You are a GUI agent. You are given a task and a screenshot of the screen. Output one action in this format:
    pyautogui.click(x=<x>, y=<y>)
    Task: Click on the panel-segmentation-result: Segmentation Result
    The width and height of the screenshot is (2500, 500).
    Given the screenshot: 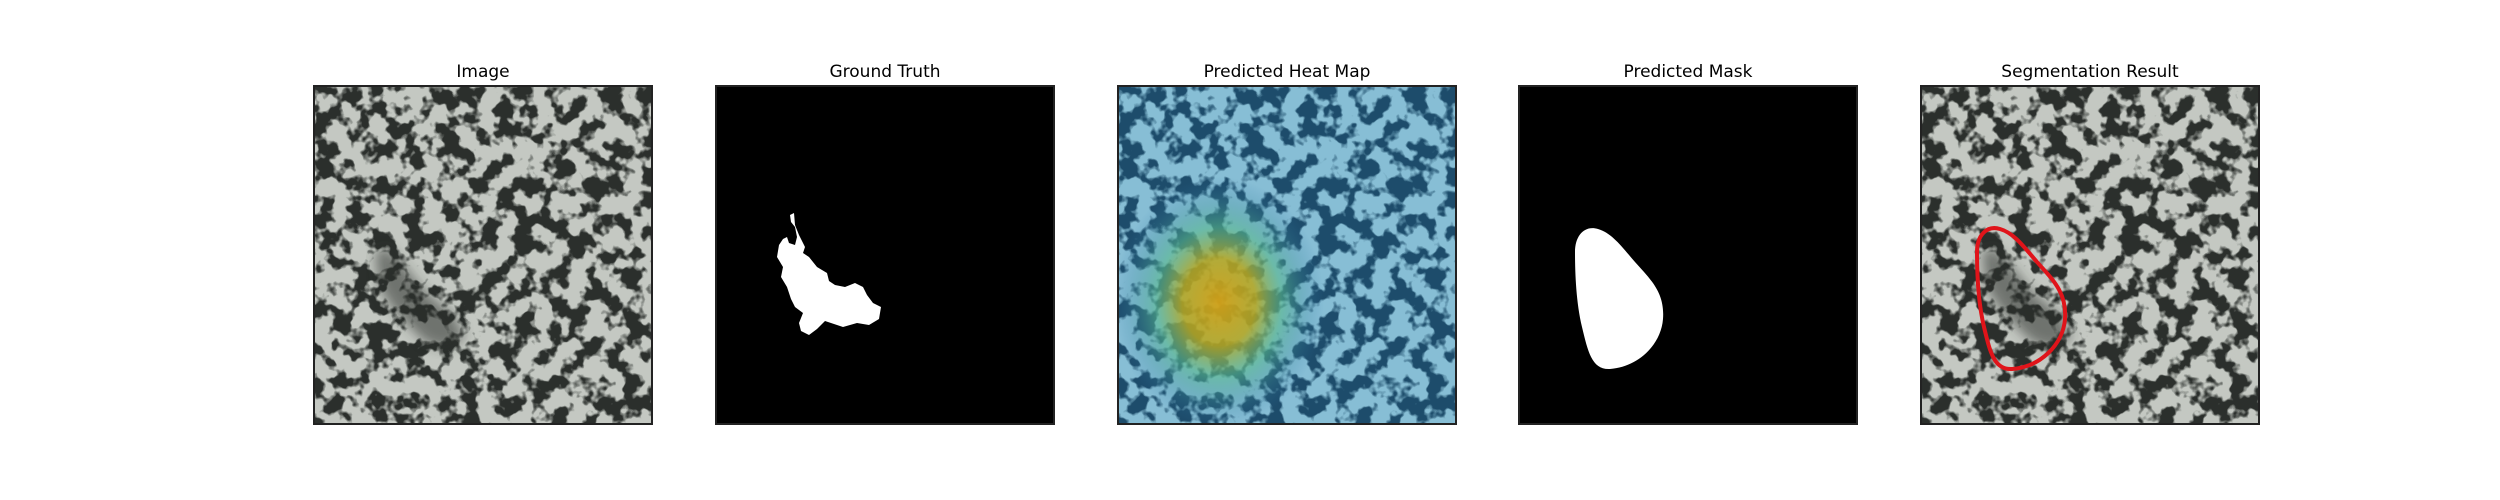 What is the action you would take?
    pyautogui.click(x=2090, y=242)
    